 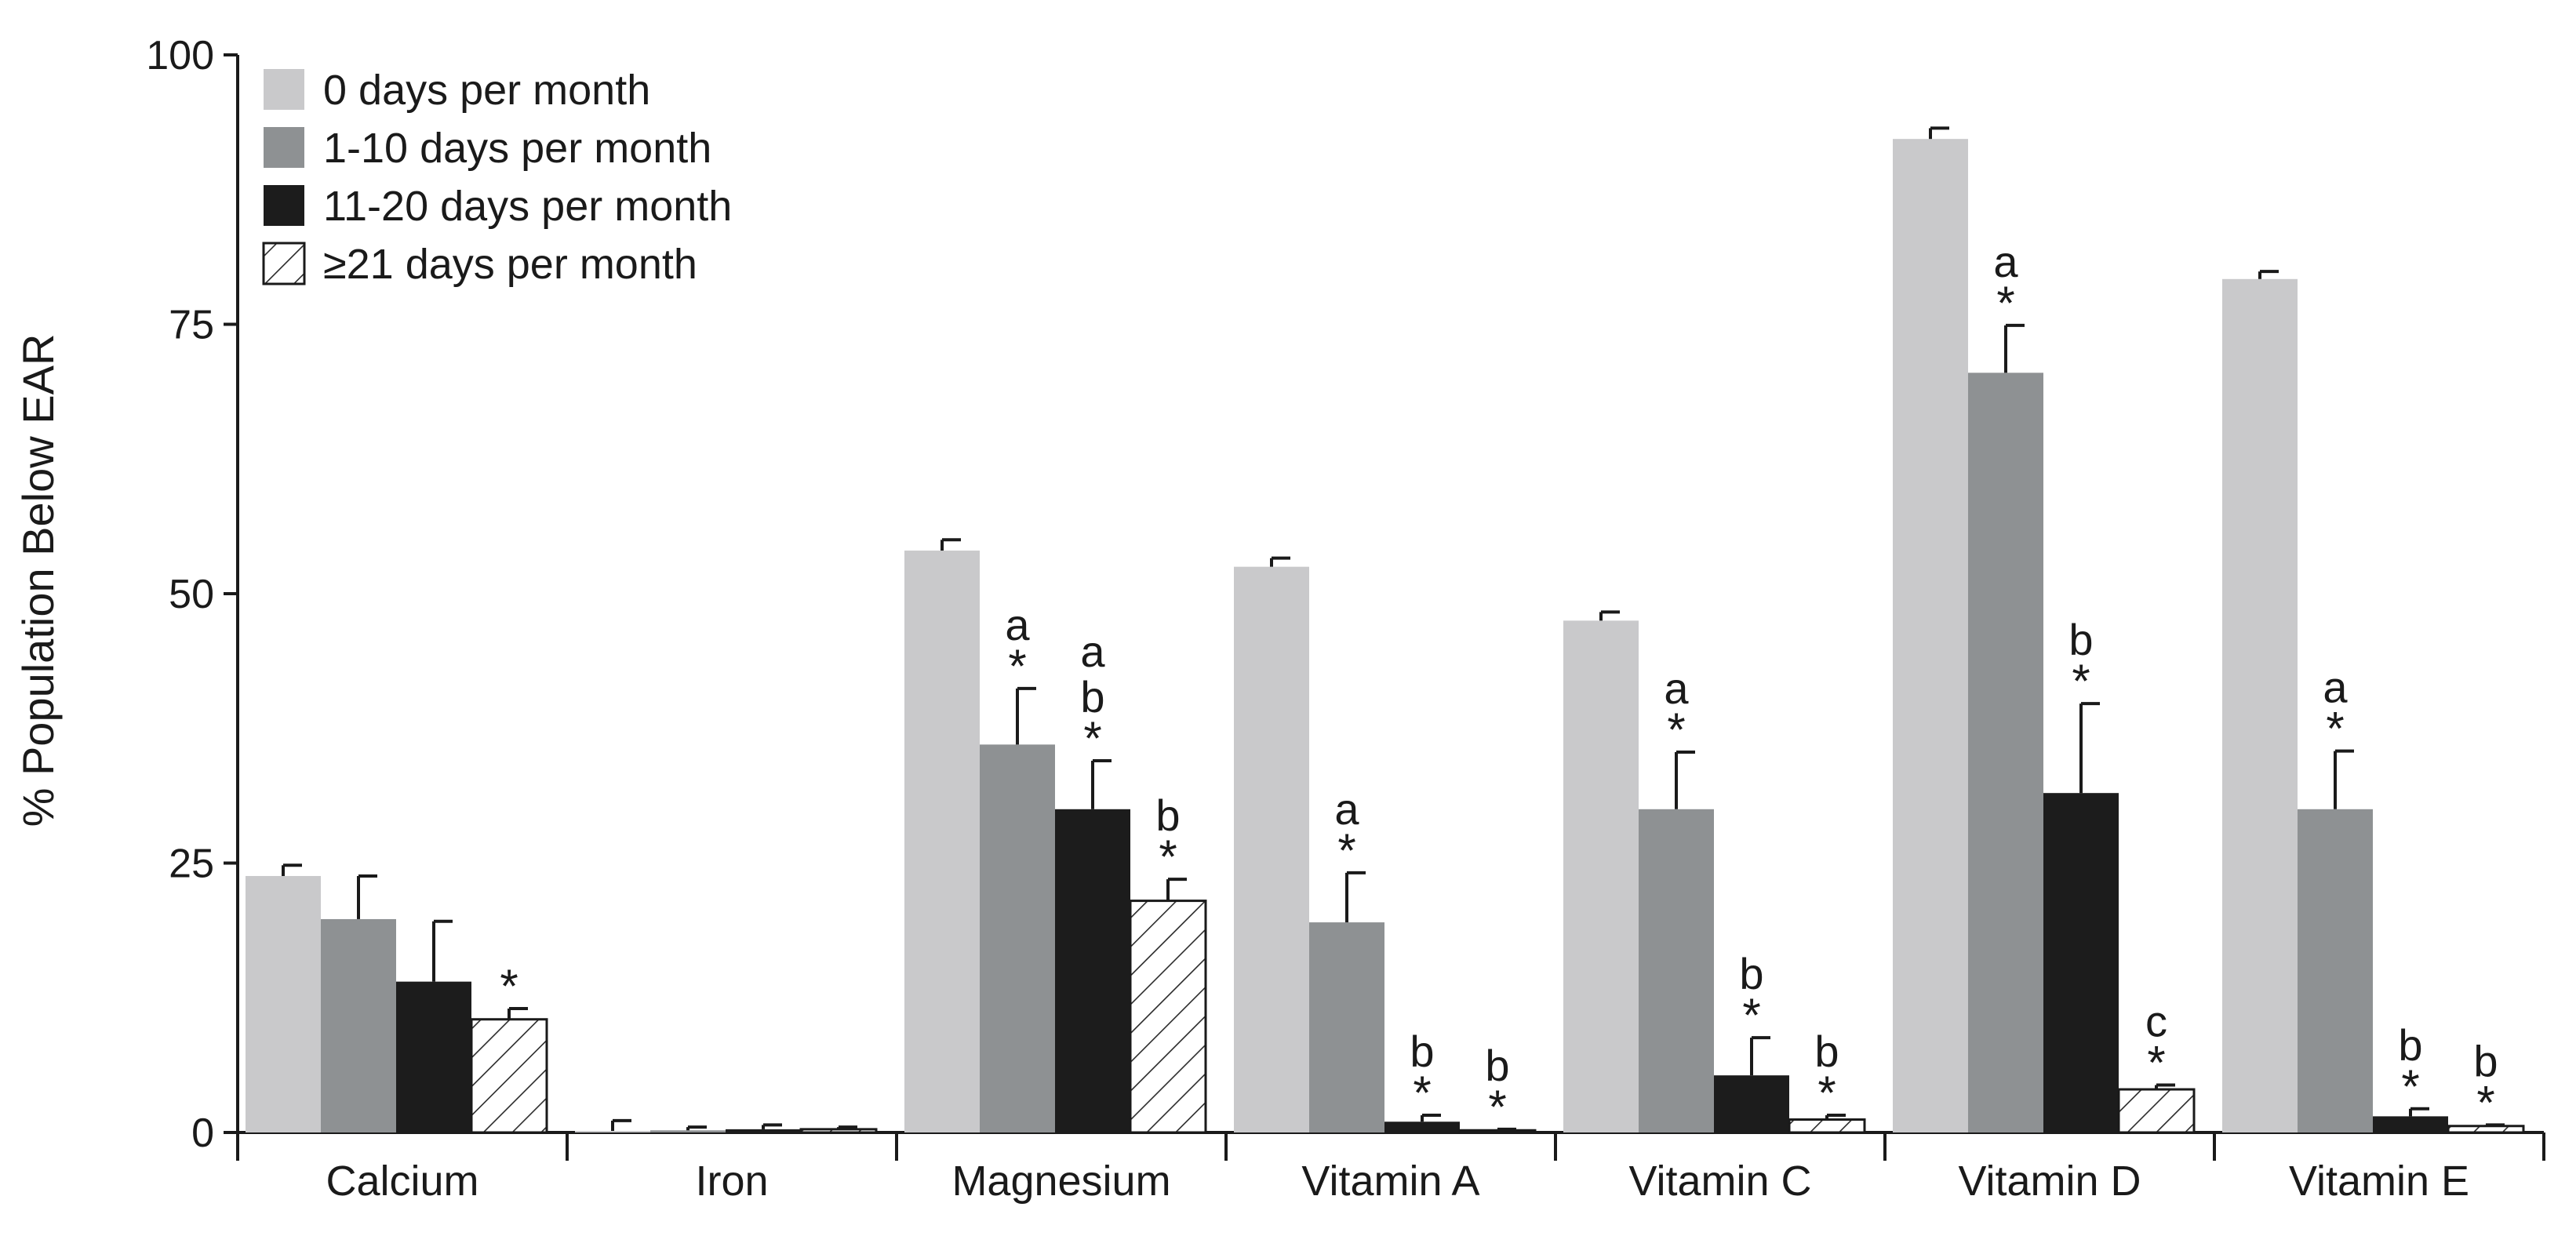 I want to click on legend-label: 0 days per month, so click(x=486, y=90).